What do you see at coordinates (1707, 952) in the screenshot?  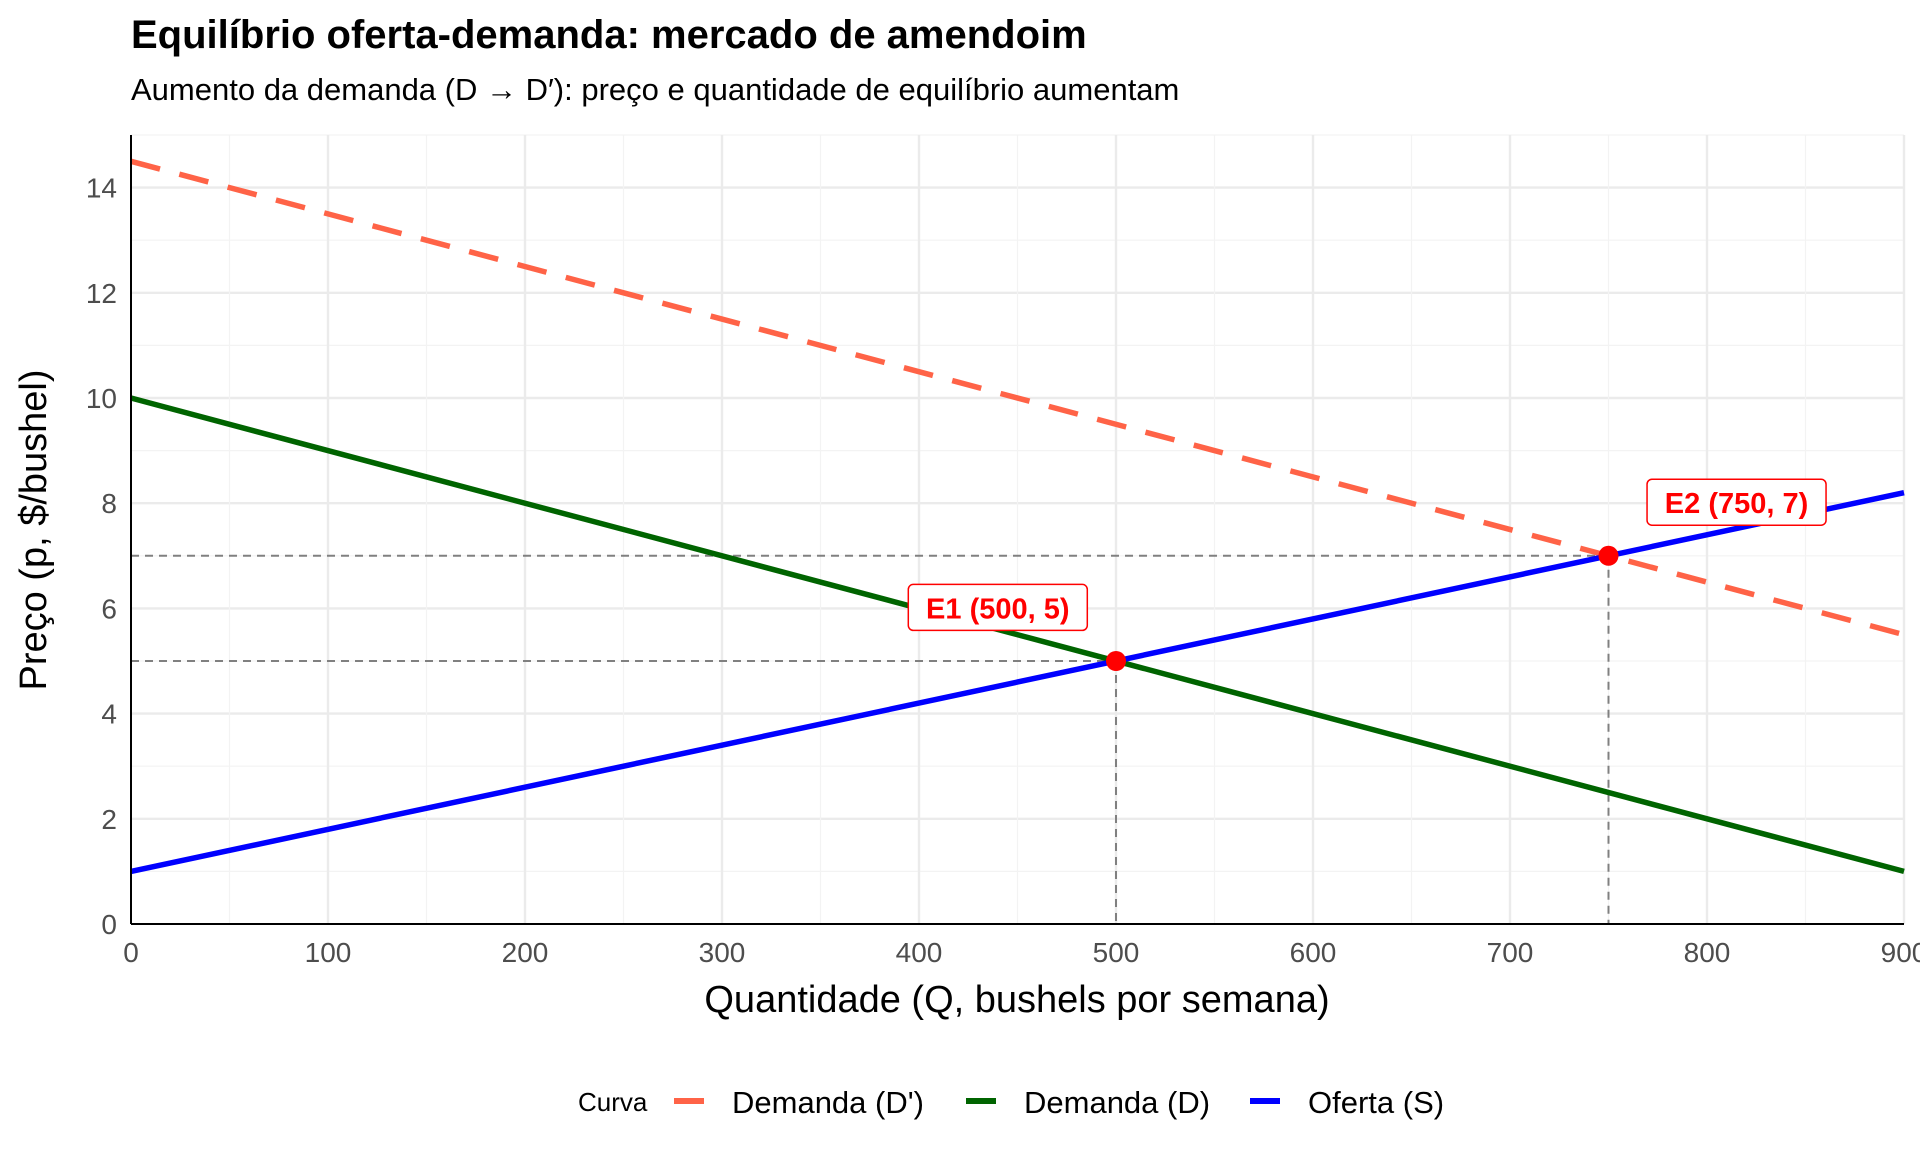 I see `x-tick-label: 800` at bounding box center [1707, 952].